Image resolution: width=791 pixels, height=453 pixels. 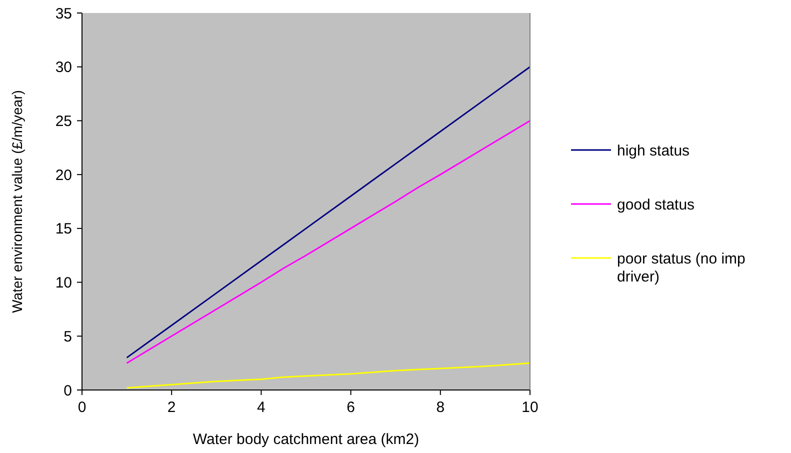 I want to click on y-axis-title: Water environment value (£/m/year), so click(x=17, y=201).